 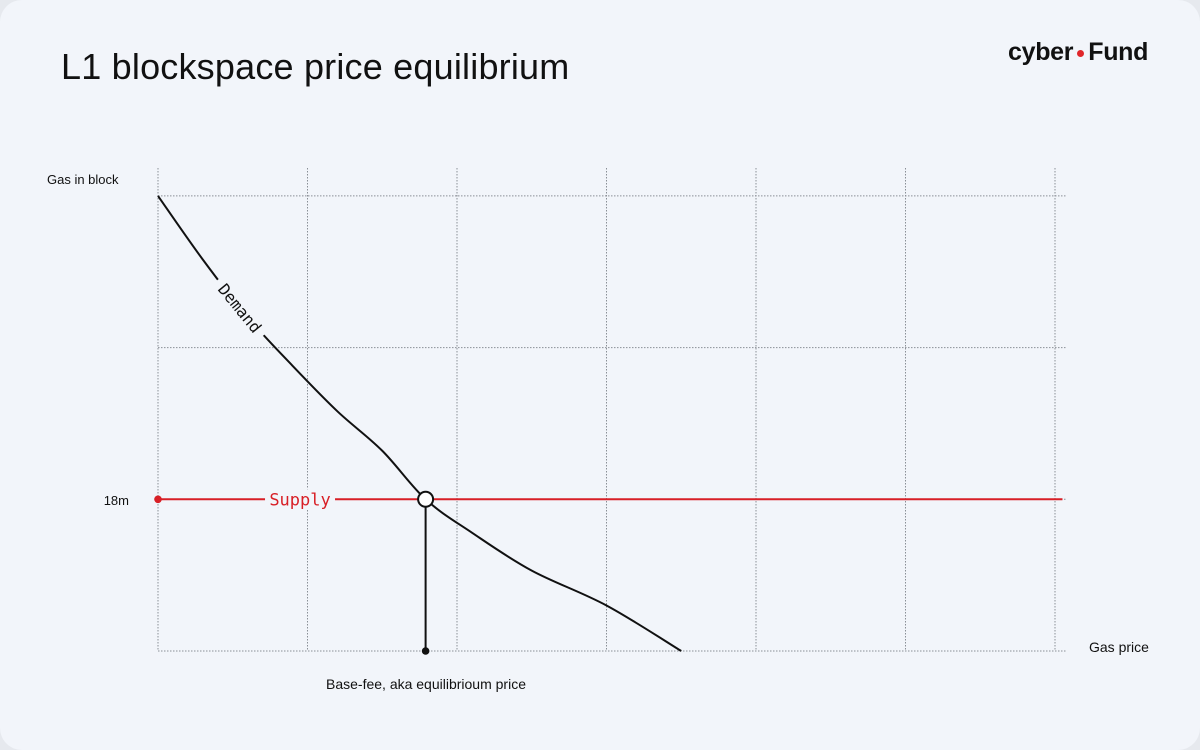 What do you see at coordinates (1041, 52) in the screenshot?
I see `logo-text-cyber: cyber` at bounding box center [1041, 52].